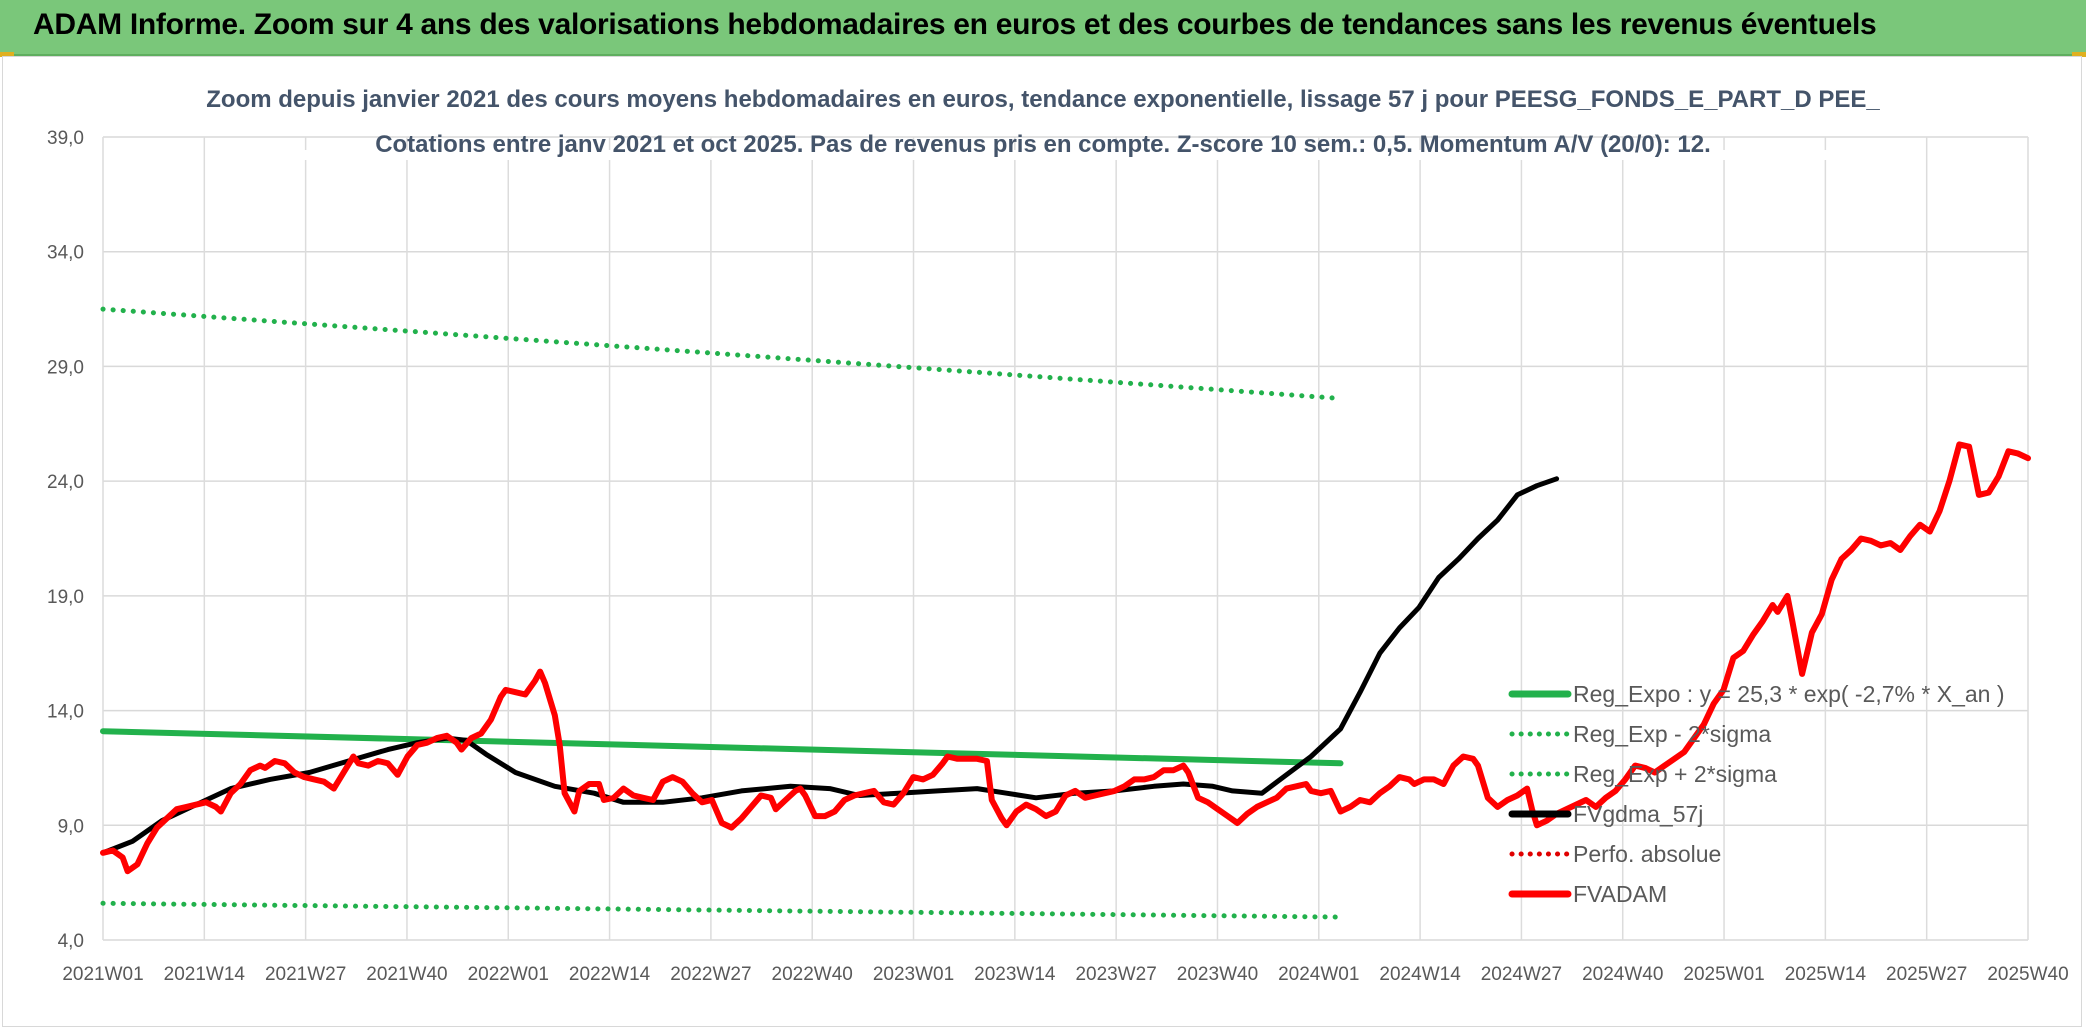 This screenshot has height=1031, width=2086. Describe the element at coordinates (2079, 54) in the screenshot. I see `banner-corner-right` at that location.